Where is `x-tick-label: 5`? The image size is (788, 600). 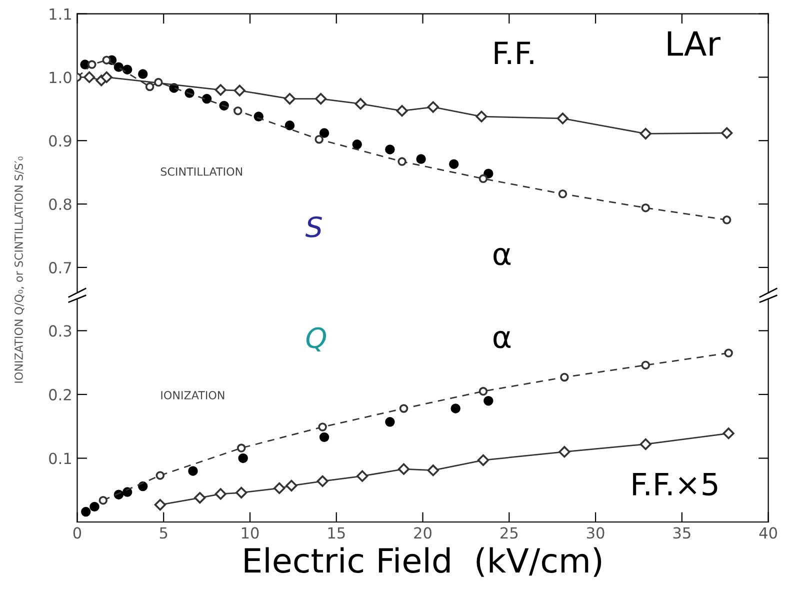 x-tick-label: 5 is located at coordinates (164, 533).